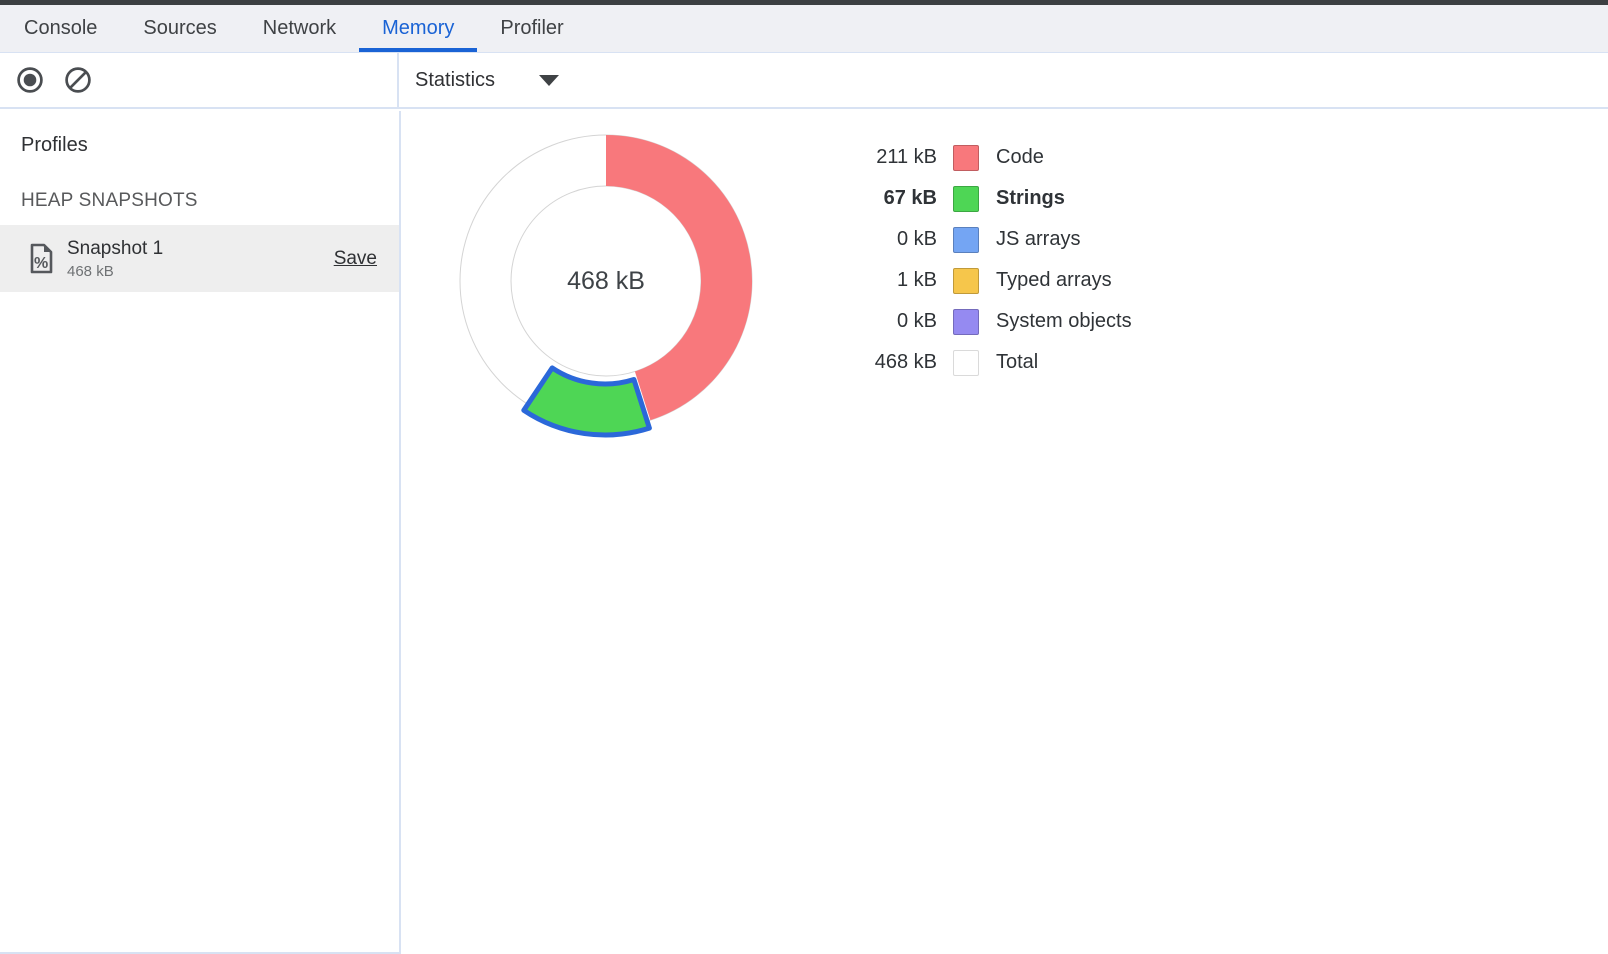 The image size is (1608, 954). What do you see at coordinates (988, 362) in the screenshot?
I see `legend-row-total: 468 kB Total` at bounding box center [988, 362].